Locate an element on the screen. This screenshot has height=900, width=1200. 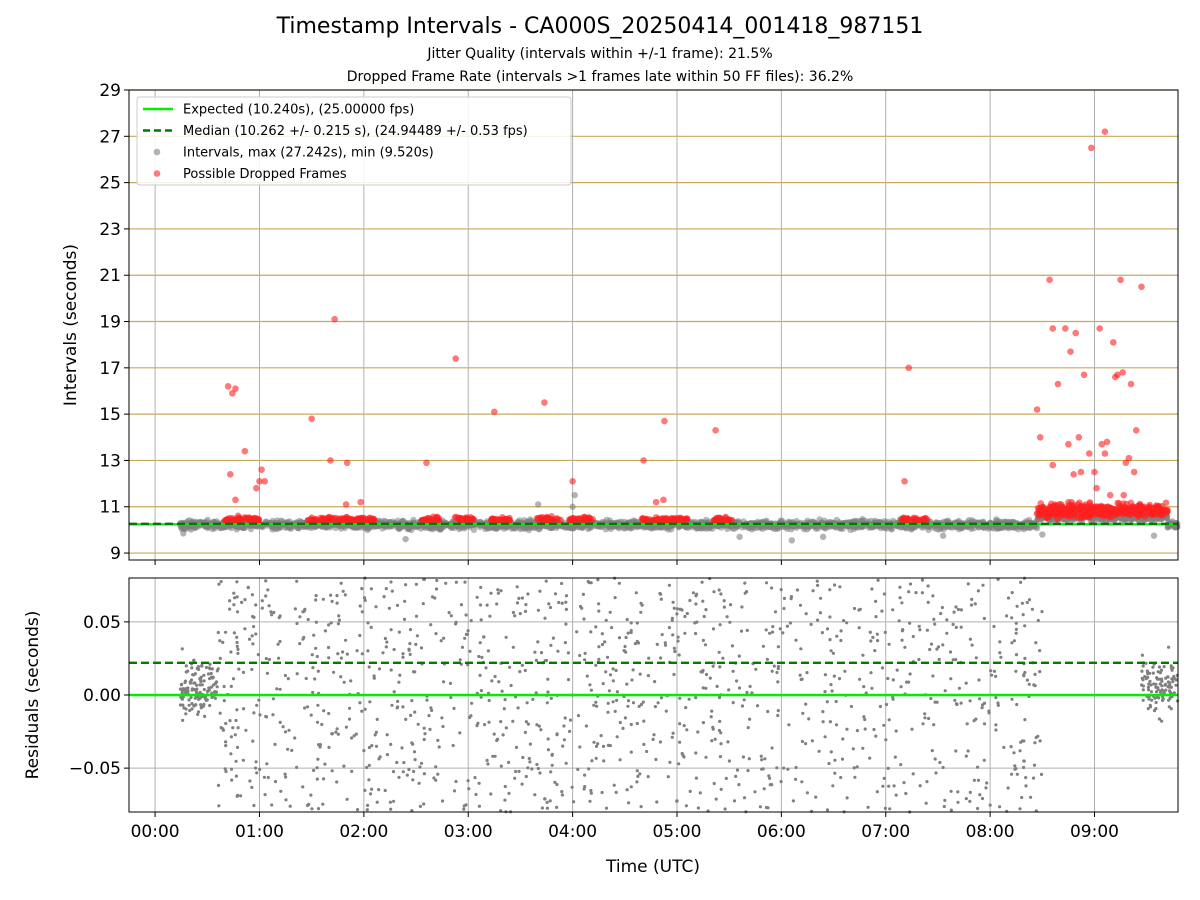
top-panel-reference-lines is located at coordinates (653, 524).